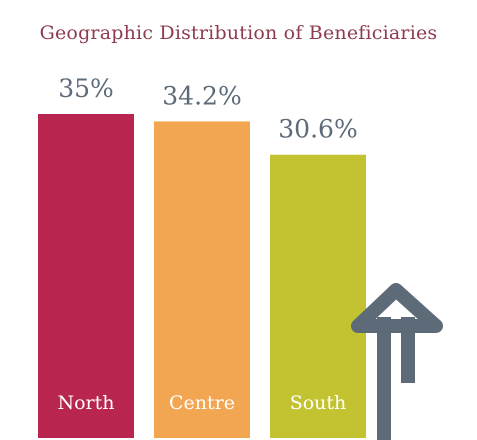  What do you see at coordinates (86, 276) in the screenshot?
I see `bar-north` at bounding box center [86, 276].